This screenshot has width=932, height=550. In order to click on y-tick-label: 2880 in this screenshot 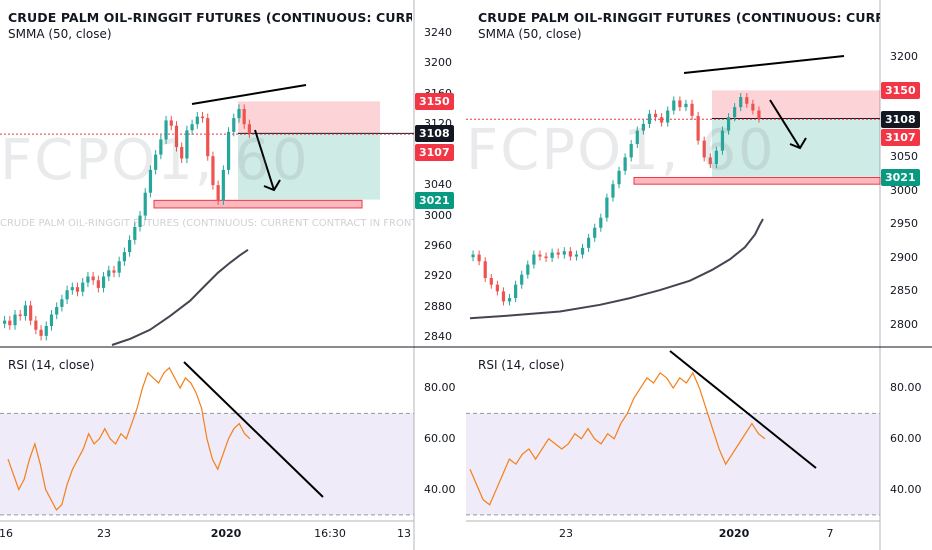, I will do `click(438, 306)`.